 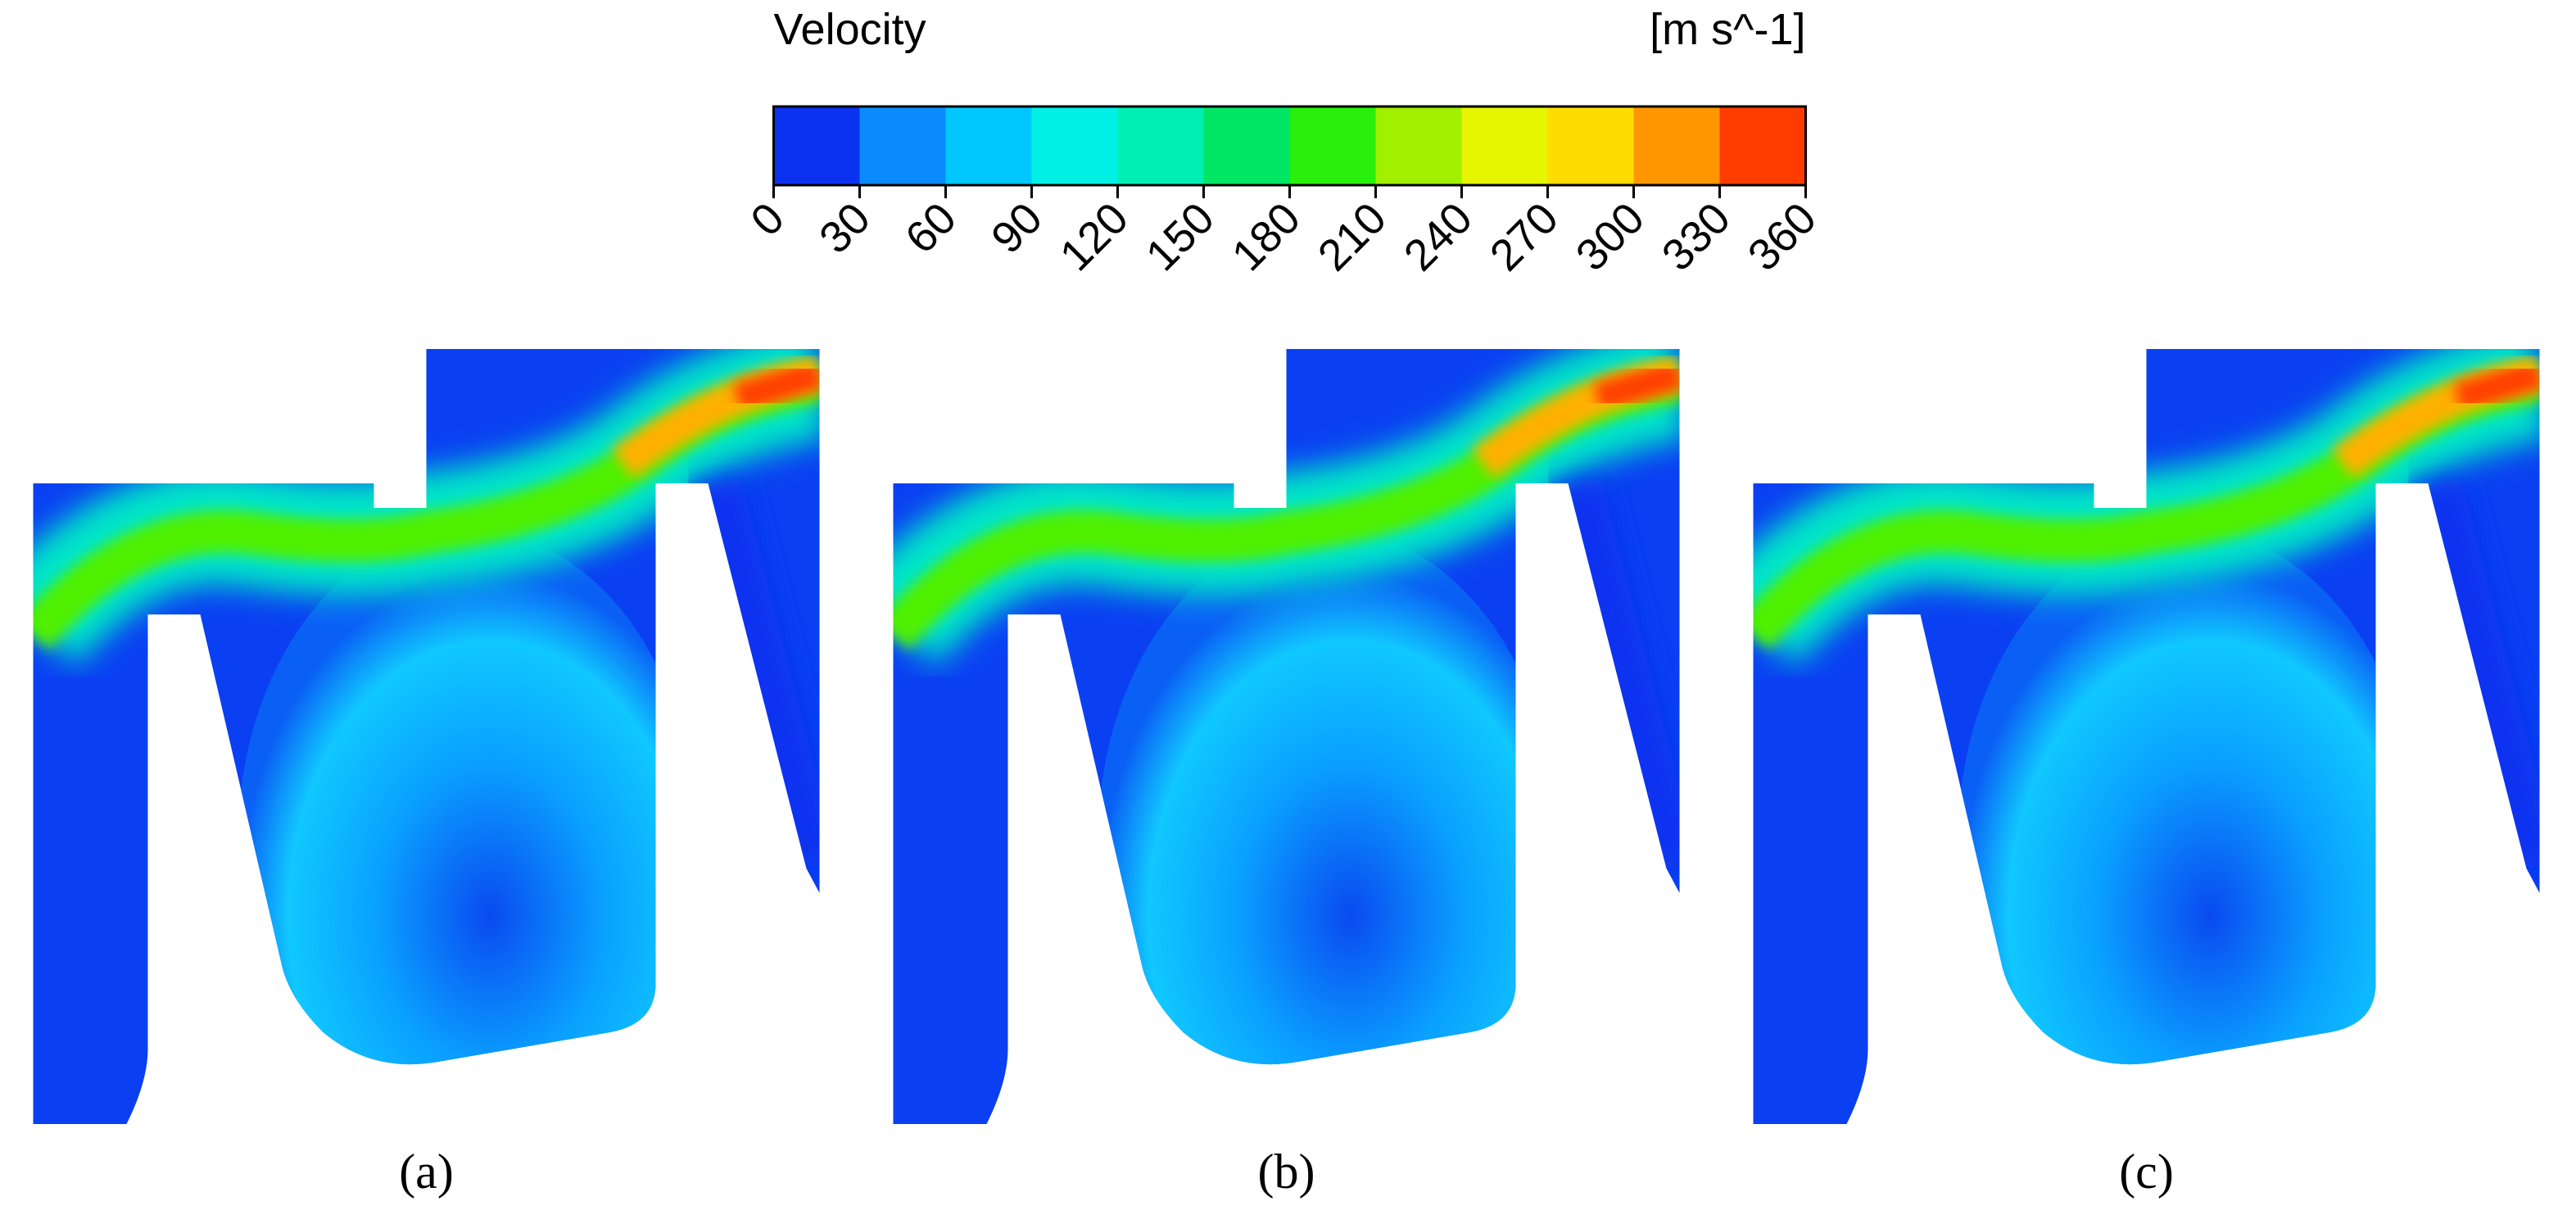 I want to click on panel-label: (a), so click(x=426, y=1172).